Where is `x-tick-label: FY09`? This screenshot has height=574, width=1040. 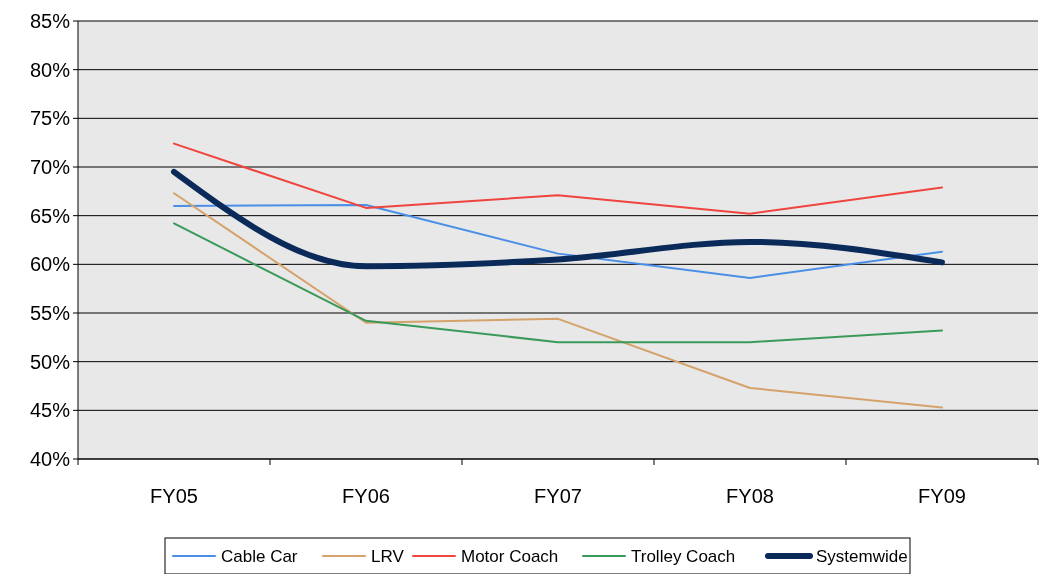 x-tick-label: FY09 is located at coordinates (942, 496).